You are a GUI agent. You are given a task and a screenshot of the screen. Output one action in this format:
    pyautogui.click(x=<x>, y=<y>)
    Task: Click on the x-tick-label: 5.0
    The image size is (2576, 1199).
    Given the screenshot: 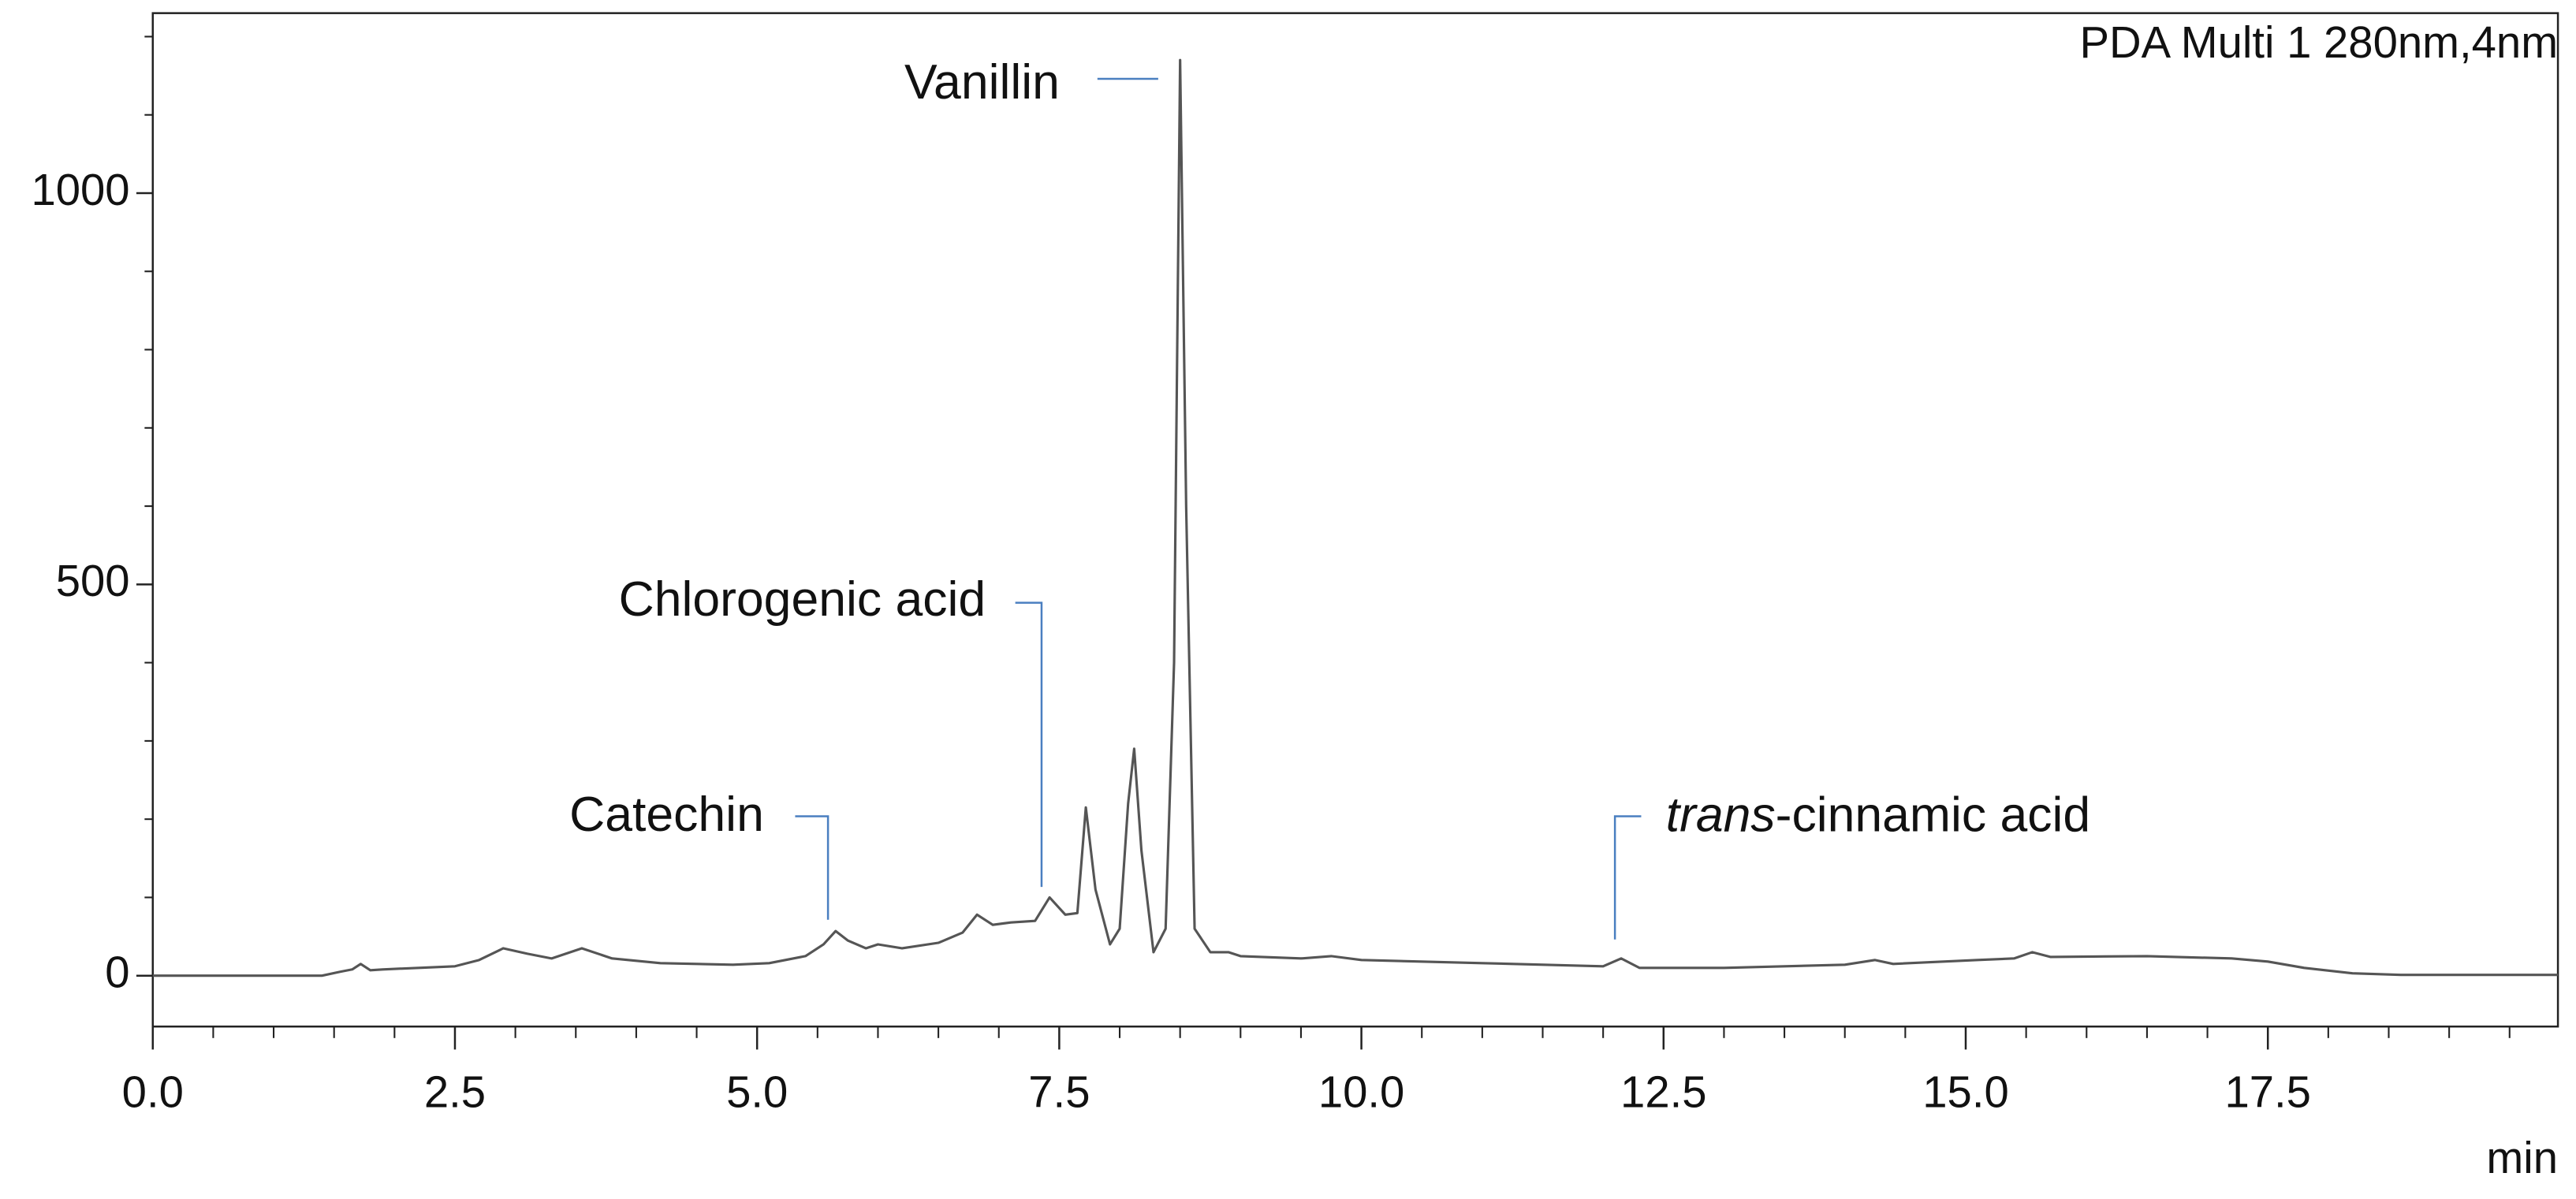 What is the action you would take?
    pyautogui.click(x=757, y=1092)
    